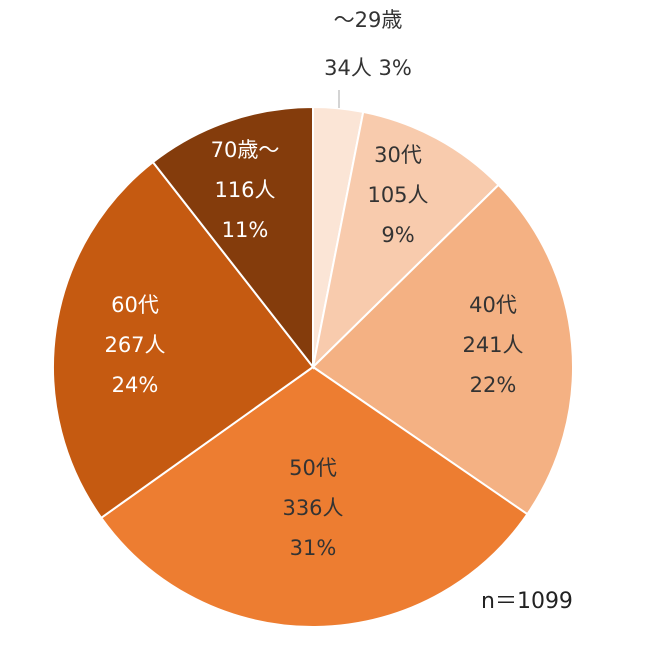  Describe the element at coordinates (398, 155) in the screenshot. I see `slice-category-label: 30代` at that location.